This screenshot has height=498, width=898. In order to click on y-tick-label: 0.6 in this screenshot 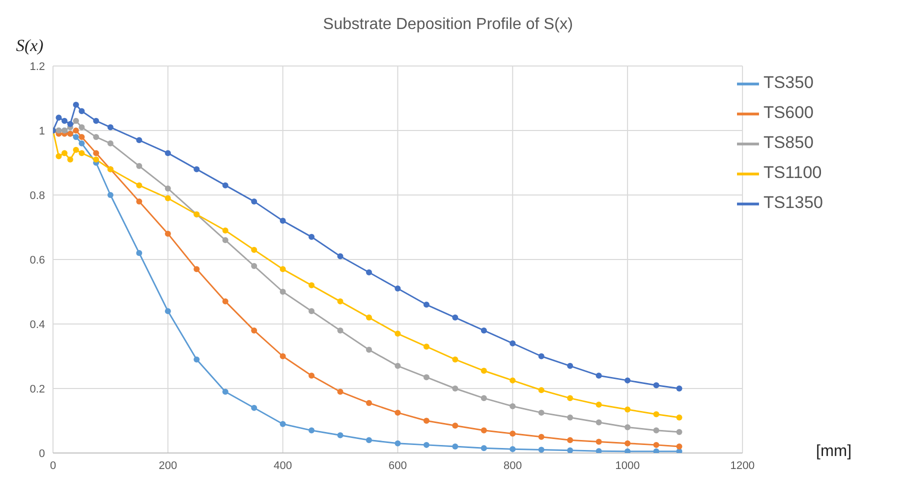, I will do `click(37, 260)`.